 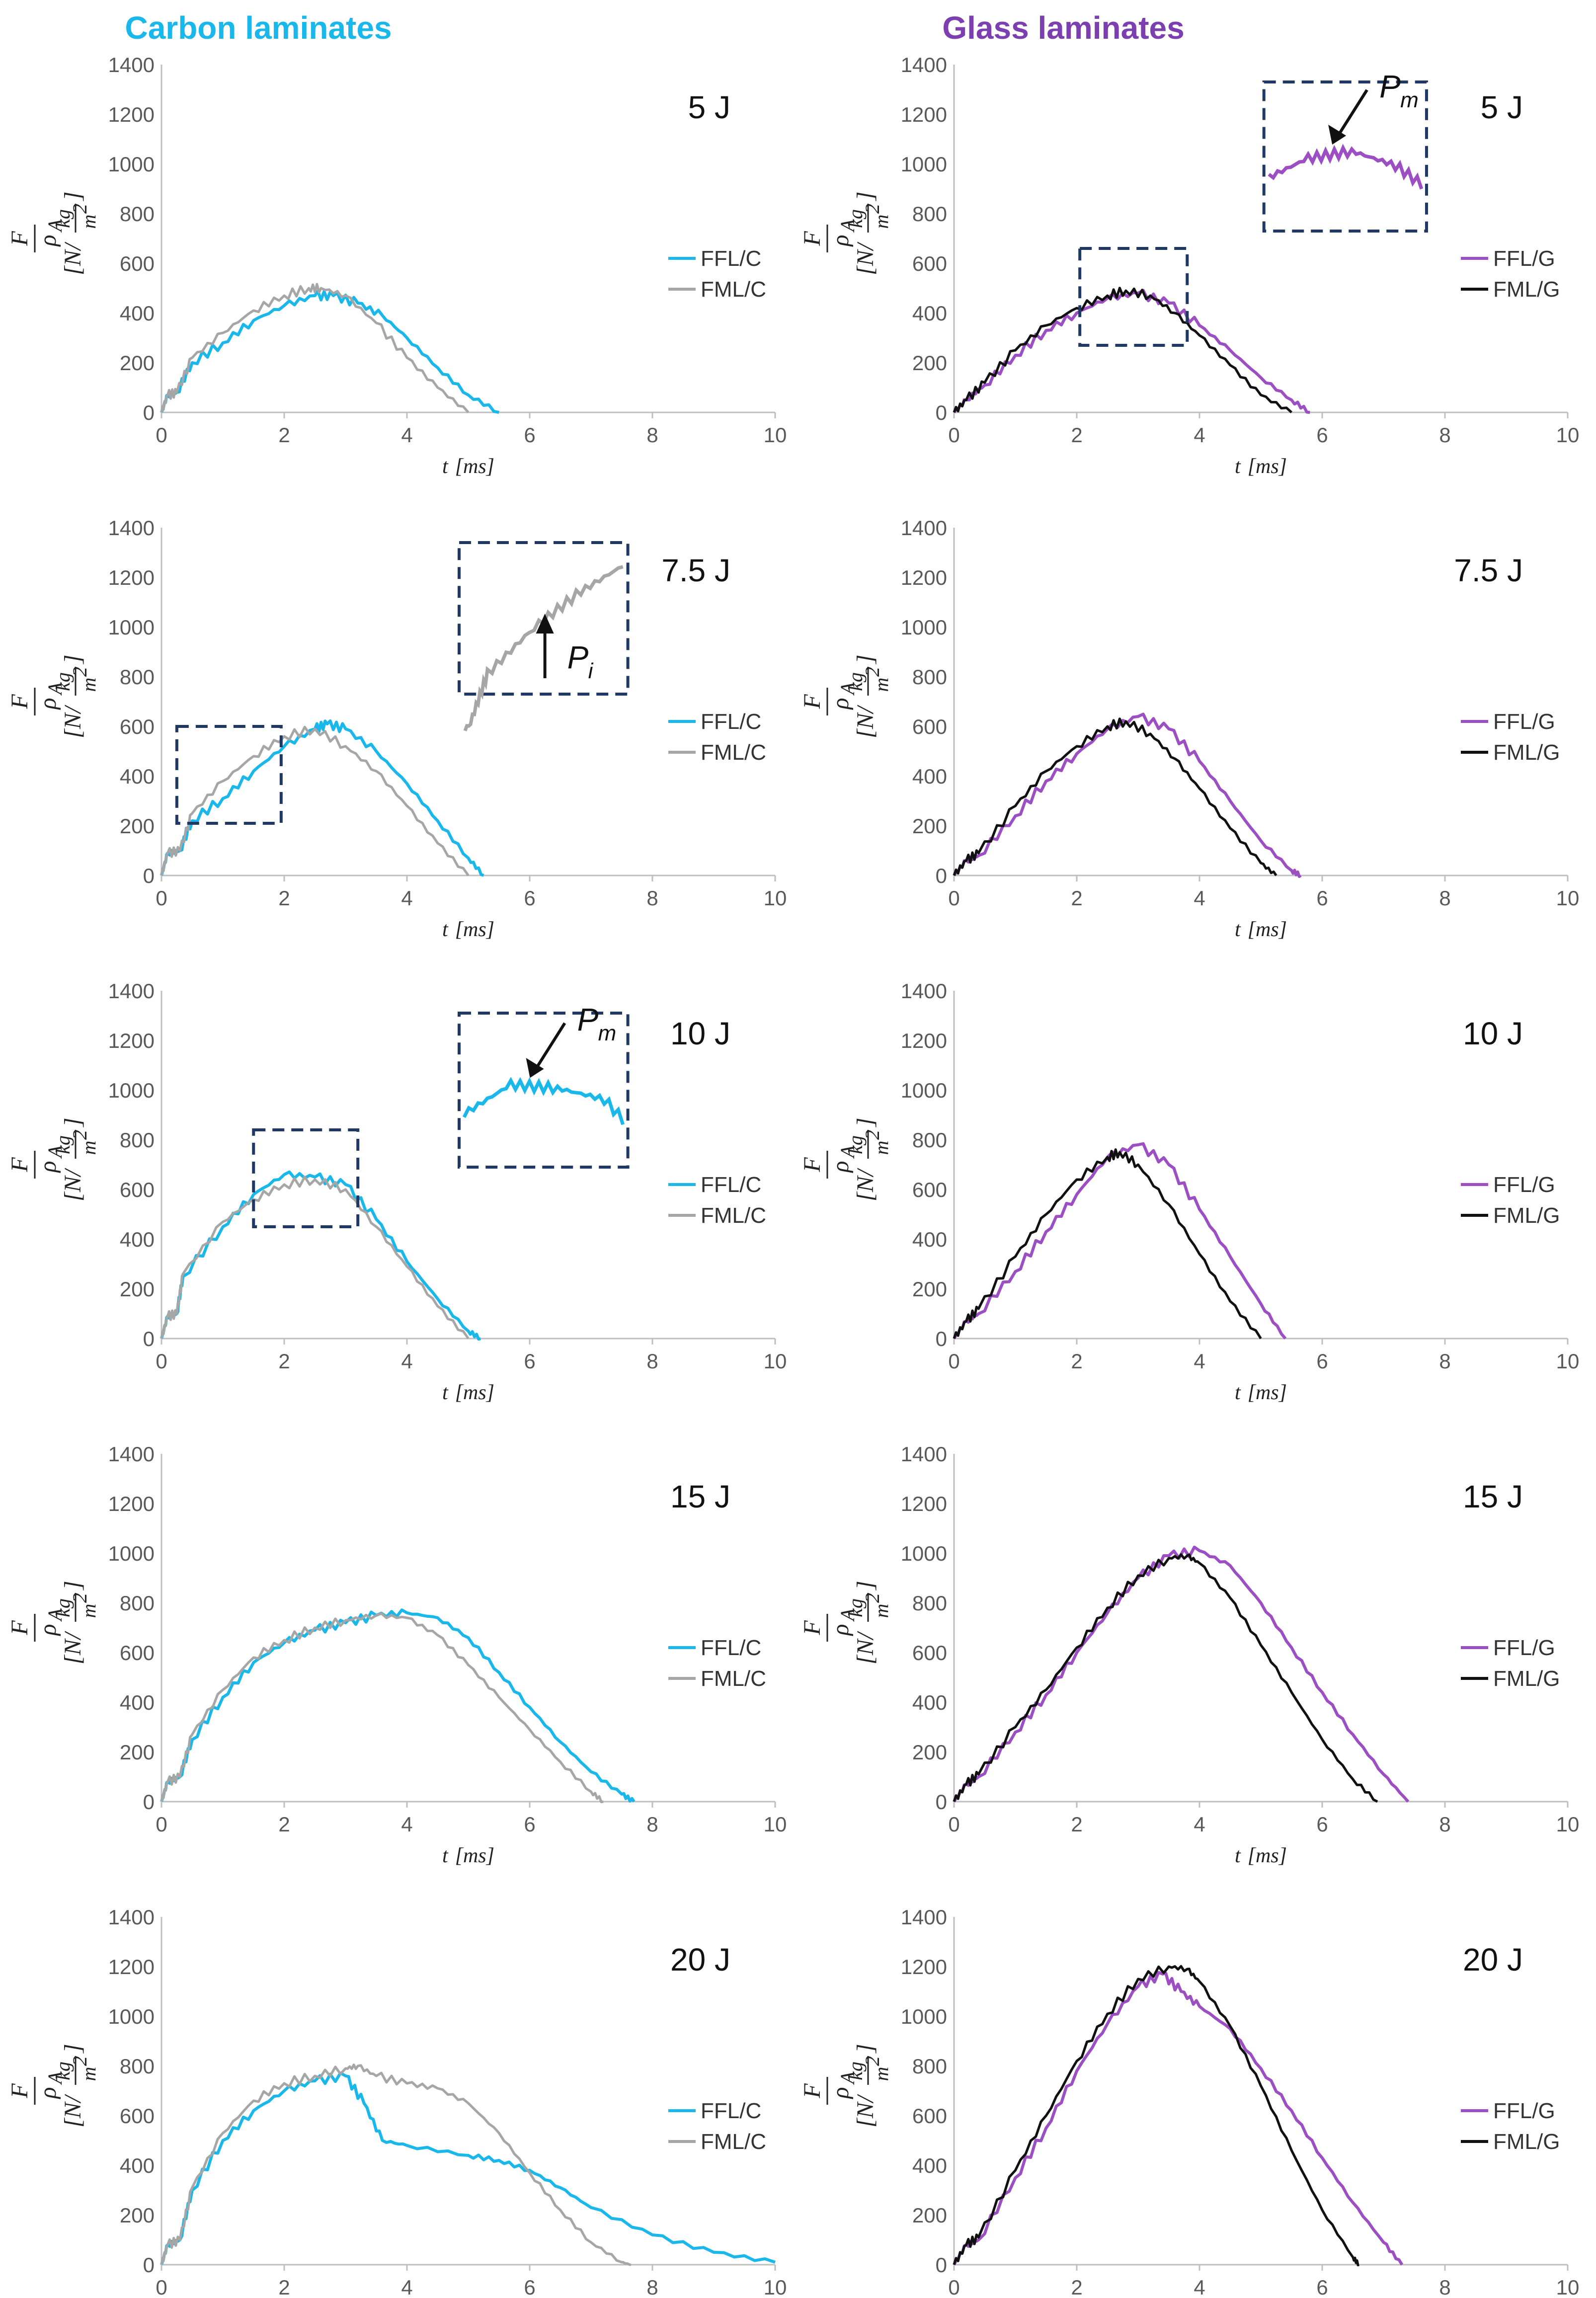 What do you see at coordinates (588, 1019) in the screenshot?
I see `annotation-pm: P` at bounding box center [588, 1019].